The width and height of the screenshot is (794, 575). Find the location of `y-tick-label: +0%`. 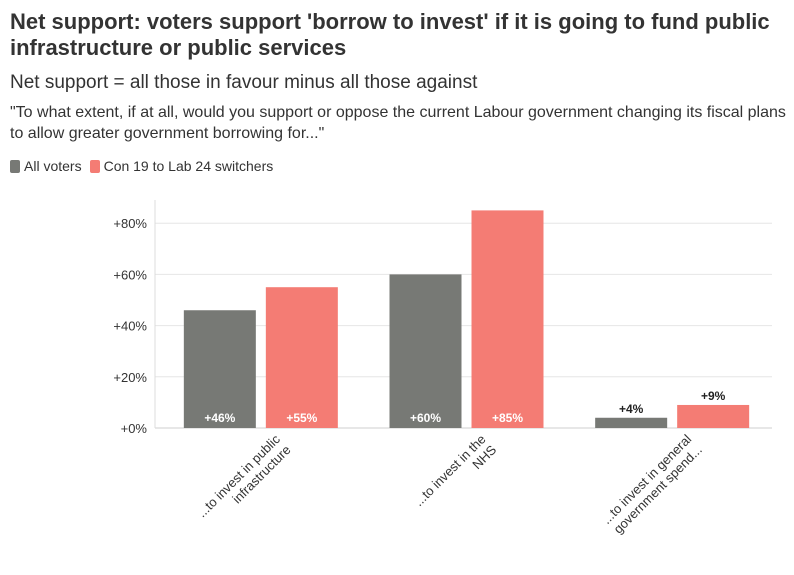

y-tick-label: +0% is located at coordinates (134, 428).